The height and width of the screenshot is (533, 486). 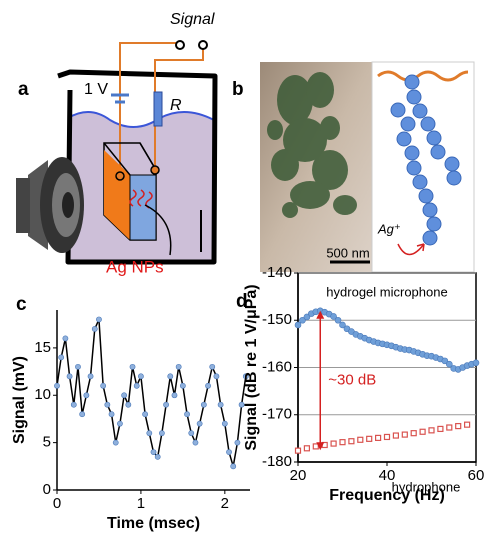 What do you see at coordinates (387, 495) in the screenshot?
I see `x-axis-label: Frequency (Hz)` at bounding box center [387, 495].